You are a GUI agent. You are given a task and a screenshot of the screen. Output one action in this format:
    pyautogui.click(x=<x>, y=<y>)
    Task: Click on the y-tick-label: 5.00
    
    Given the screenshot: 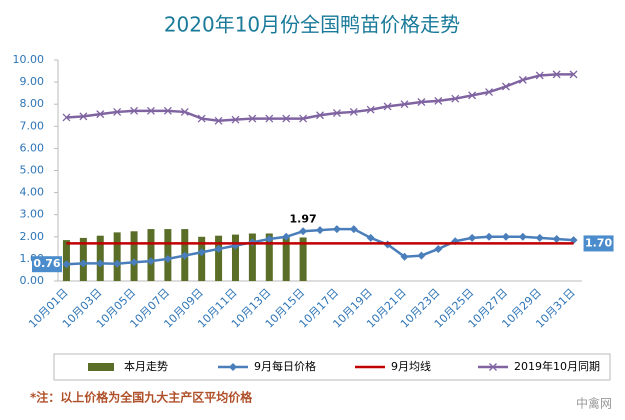 What is the action you would take?
    pyautogui.click(x=32, y=170)
    